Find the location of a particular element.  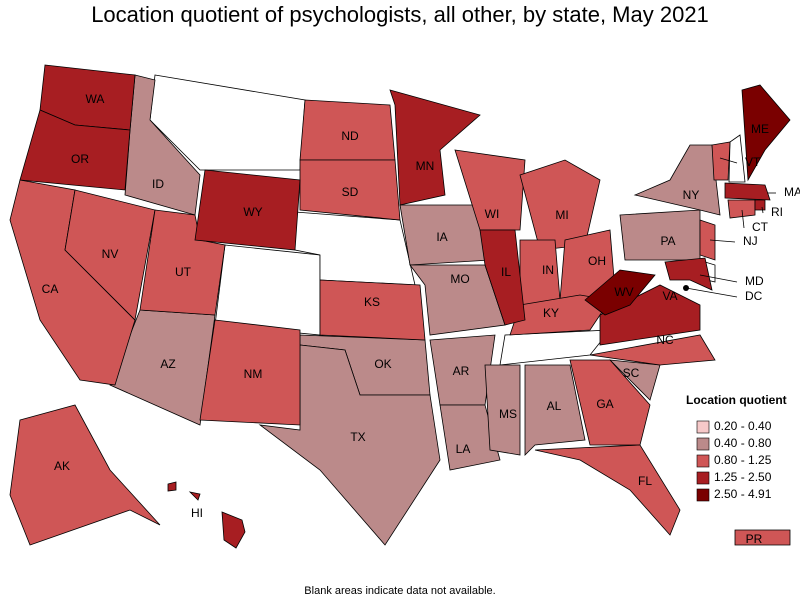

state-label: PR is located at coordinates (754, 539).